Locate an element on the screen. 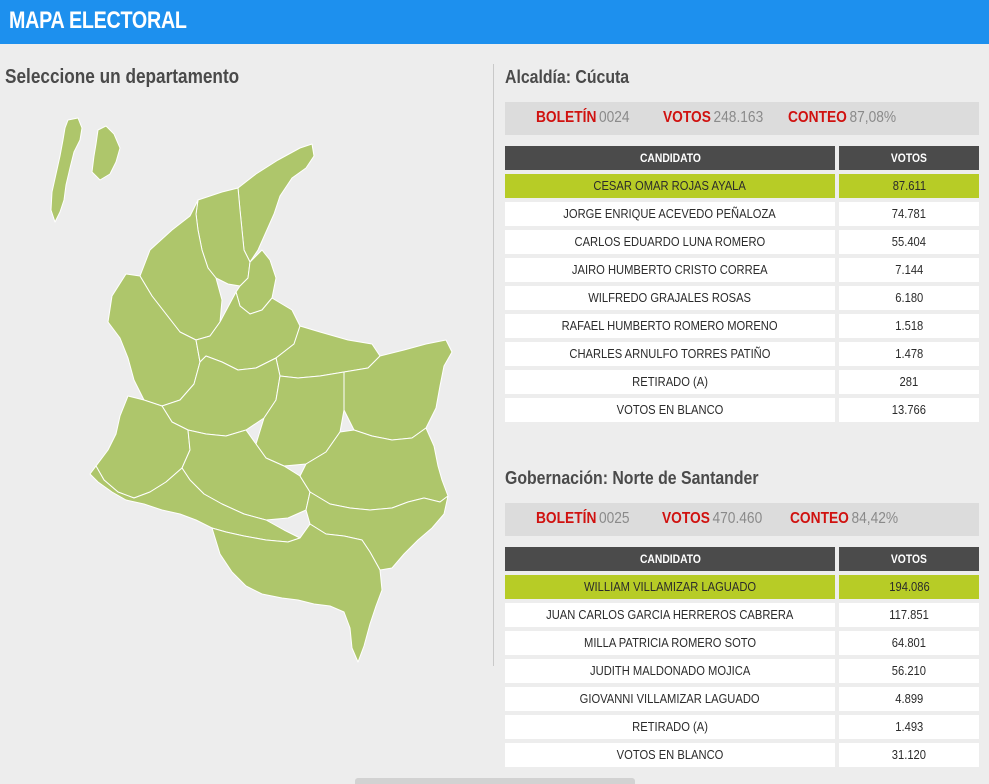  candidate-name: GIOVANNI VILLAMIZAR LAGUADO is located at coordinates (670, 699).